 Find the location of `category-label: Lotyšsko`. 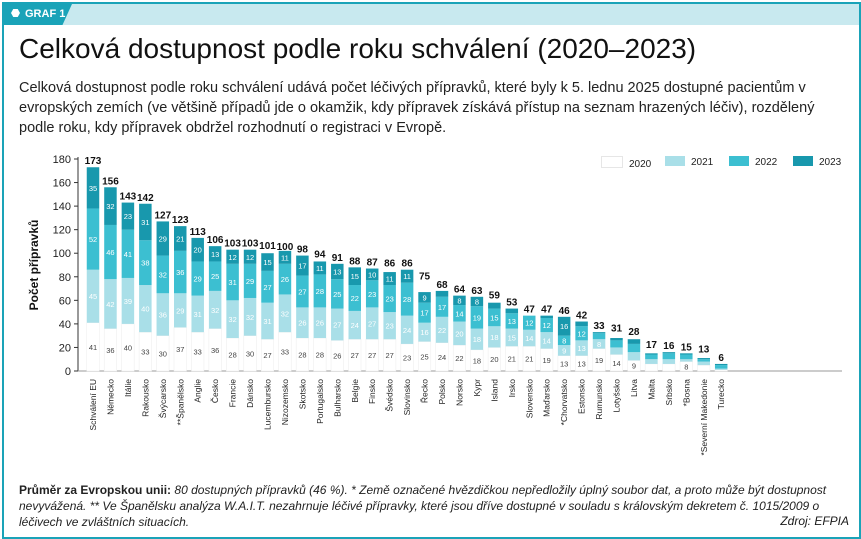

category-label: Lotyšsko is located at coordinates (617, 396).